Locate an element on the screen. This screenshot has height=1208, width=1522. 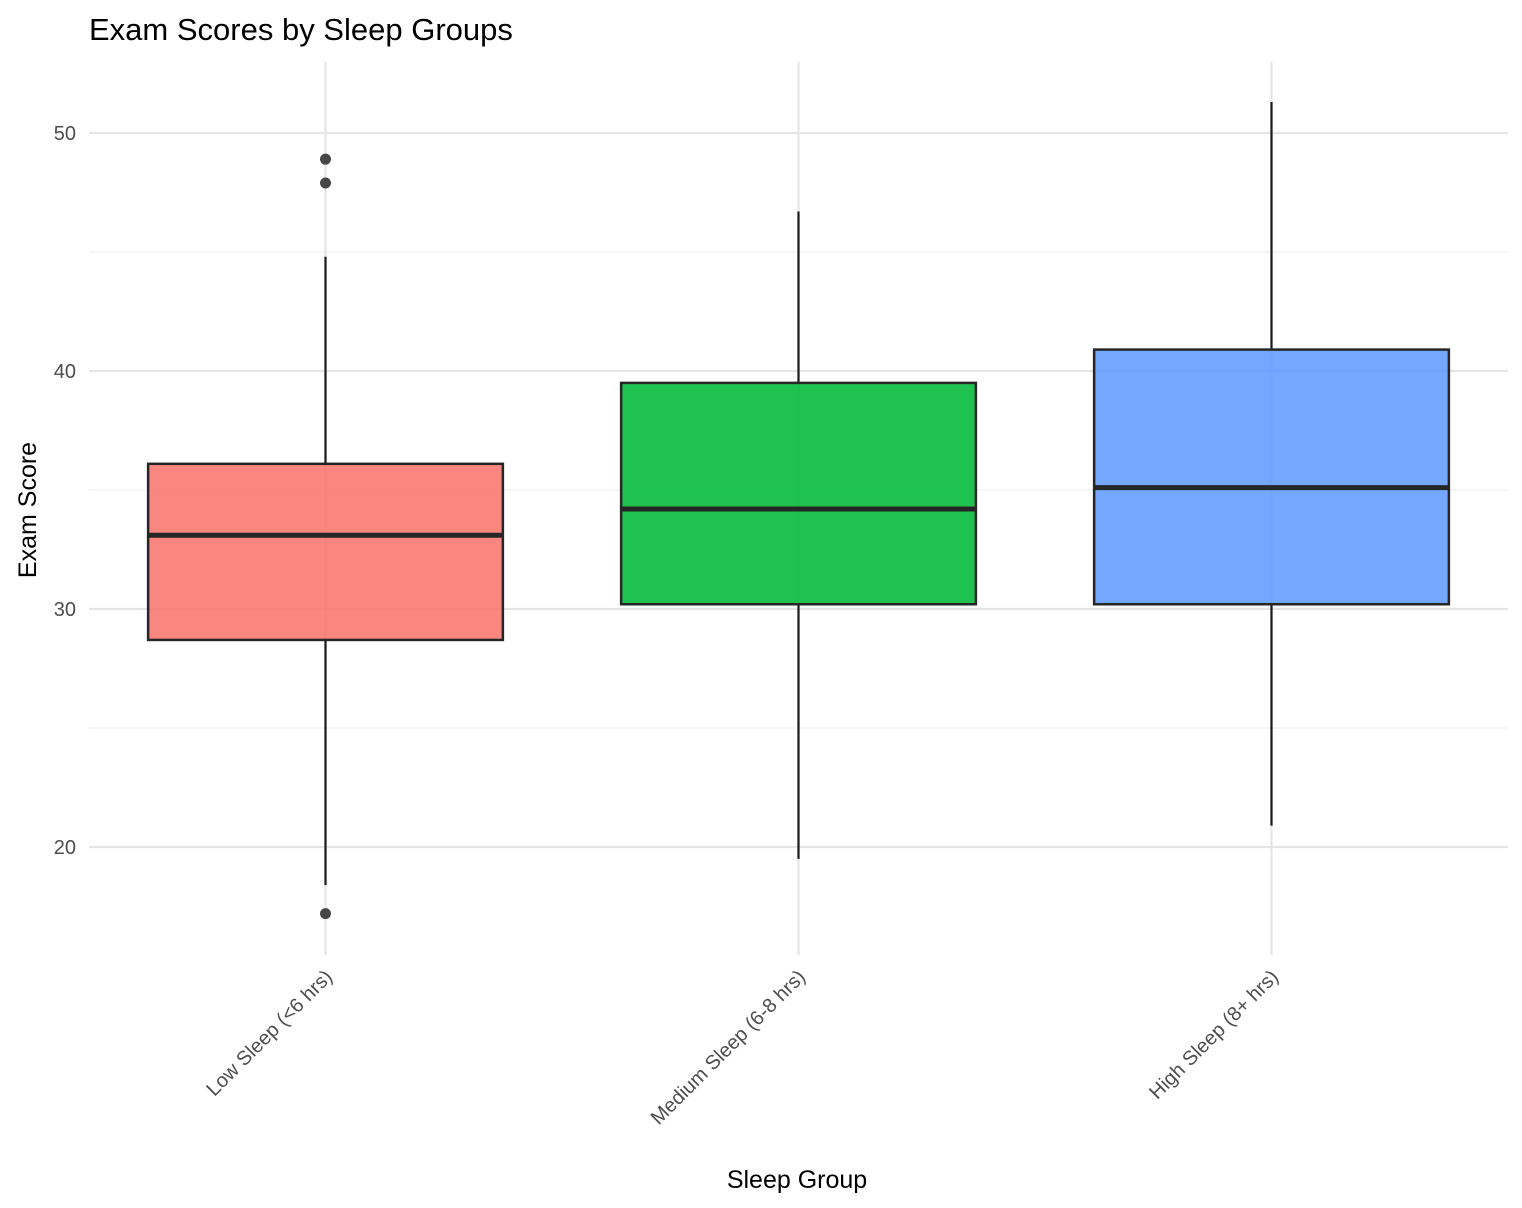
chart-title: Exam Scores by Sleep Groups is located at coordinates (301, 29).